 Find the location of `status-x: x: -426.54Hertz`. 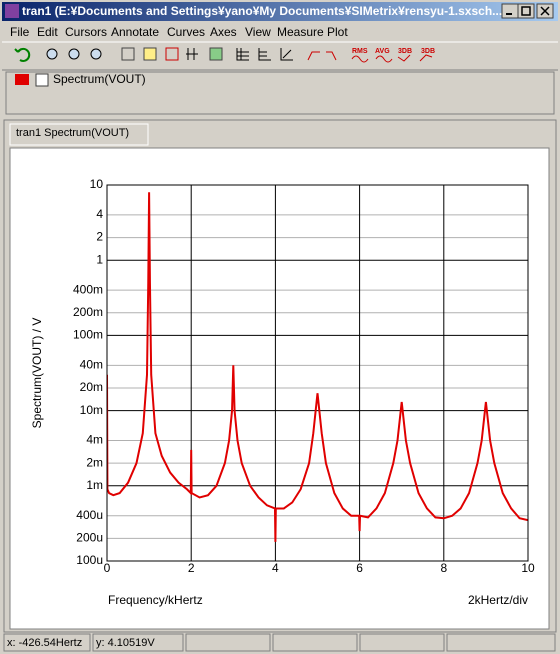

status-x: x: -426.54Hertz is located at coordinates (44, 643).